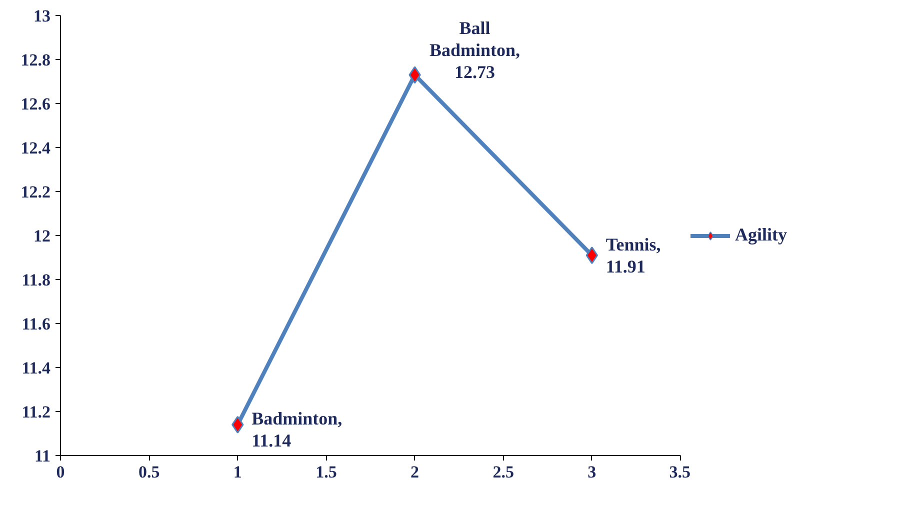 Image resolution: width=923 pixels, height=529 pixels. Describe the element at coordinates (36, 324) in the screenshot. I see `y-tick-label: 11.6` at that location.